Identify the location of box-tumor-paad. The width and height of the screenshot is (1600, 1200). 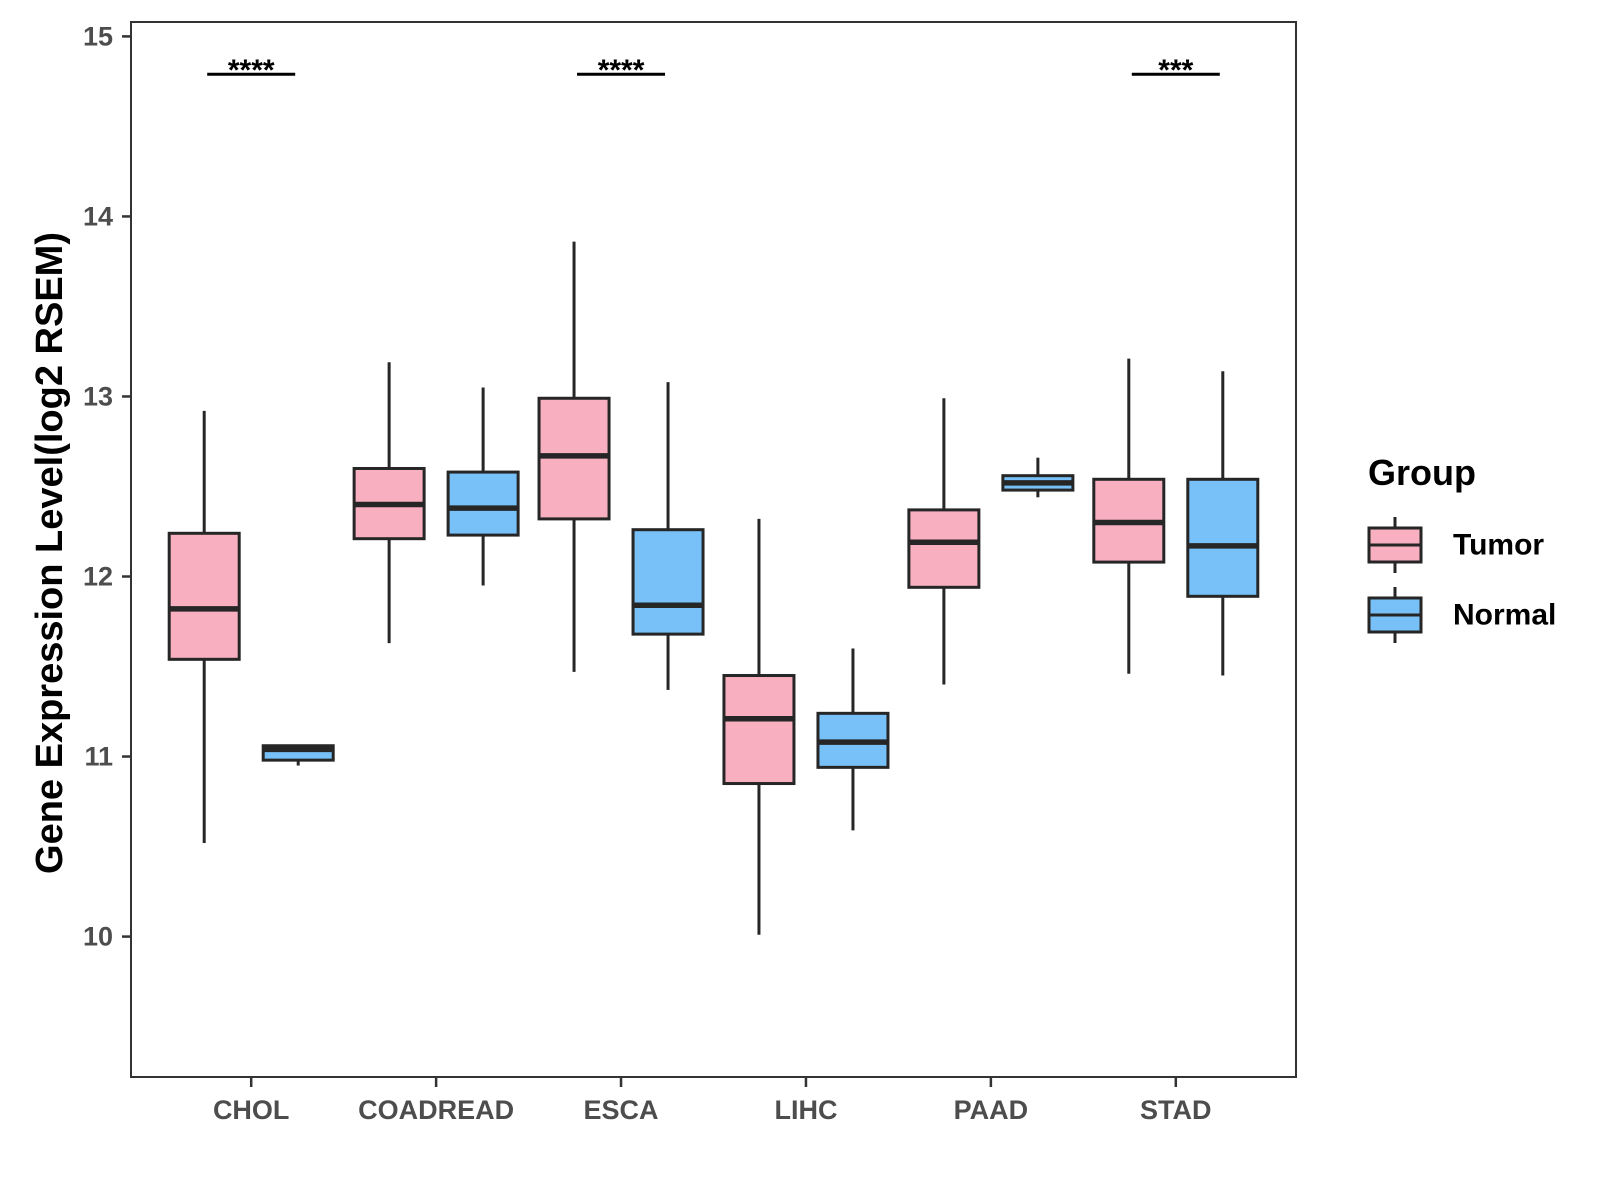
(944, 541).